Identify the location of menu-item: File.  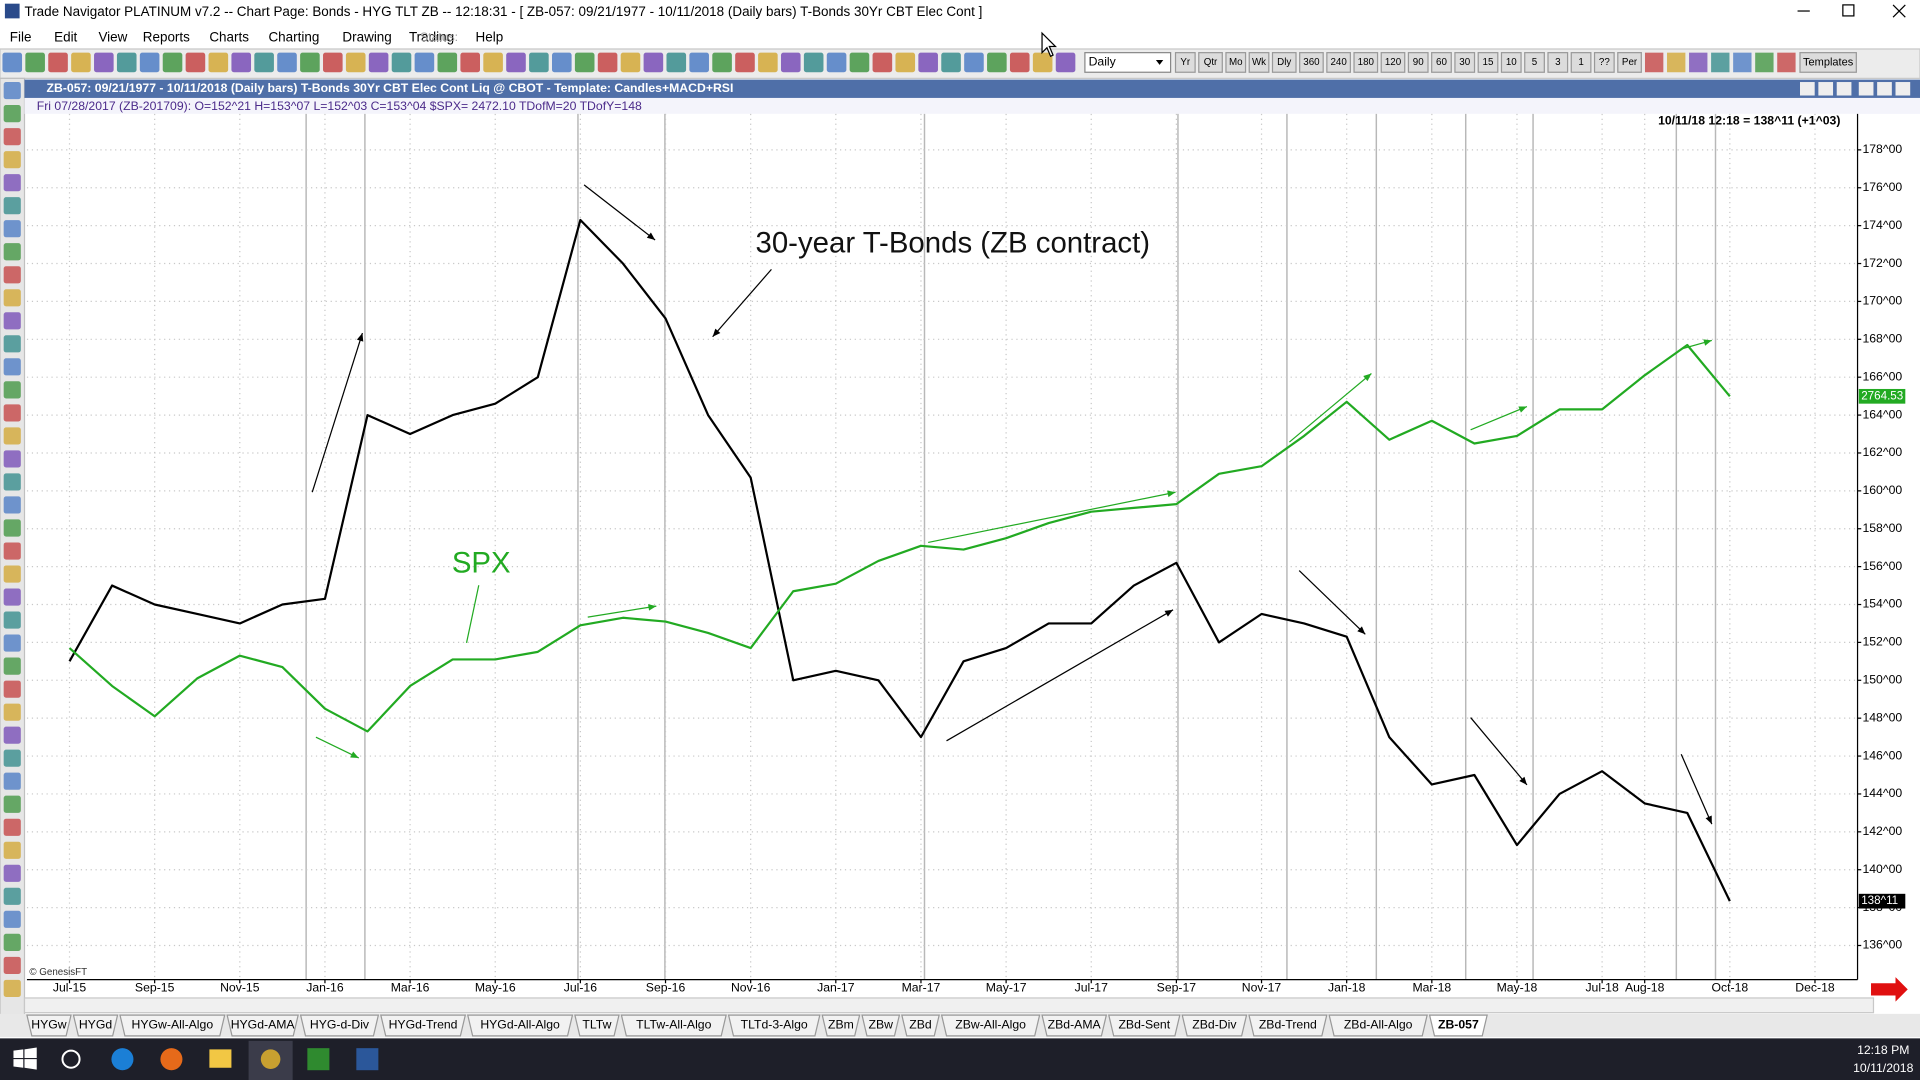
(21, 37).